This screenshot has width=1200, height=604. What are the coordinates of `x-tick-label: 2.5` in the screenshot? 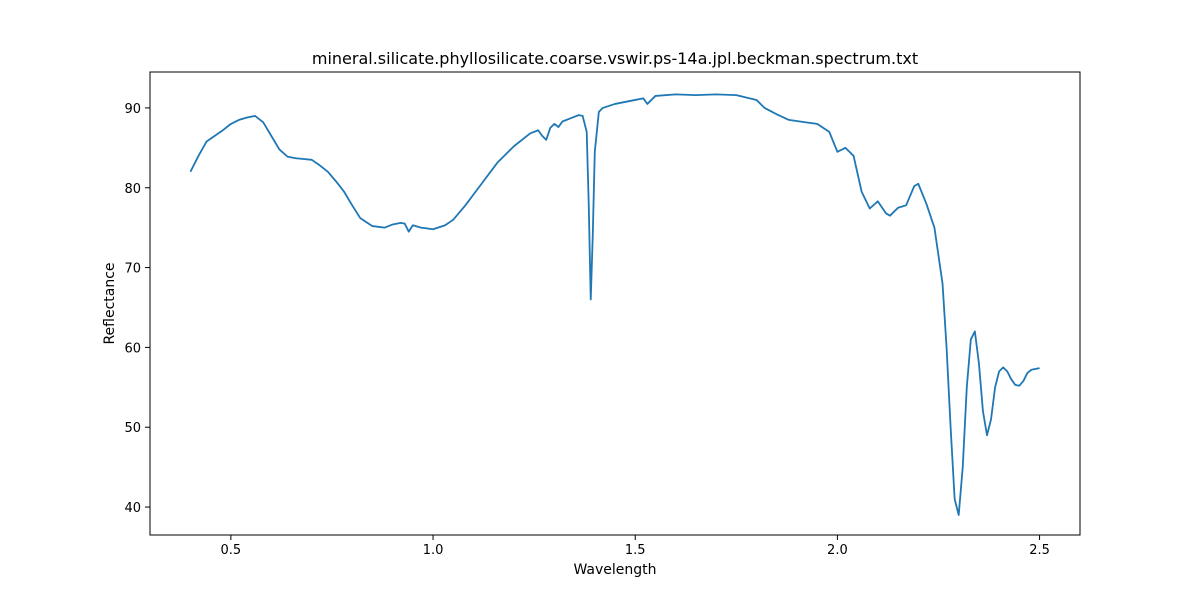 It's located at (1039, 550).